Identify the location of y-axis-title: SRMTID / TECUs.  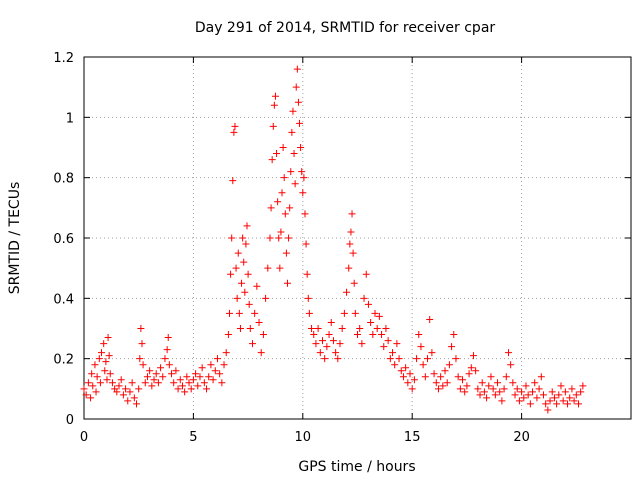
(15, 238).